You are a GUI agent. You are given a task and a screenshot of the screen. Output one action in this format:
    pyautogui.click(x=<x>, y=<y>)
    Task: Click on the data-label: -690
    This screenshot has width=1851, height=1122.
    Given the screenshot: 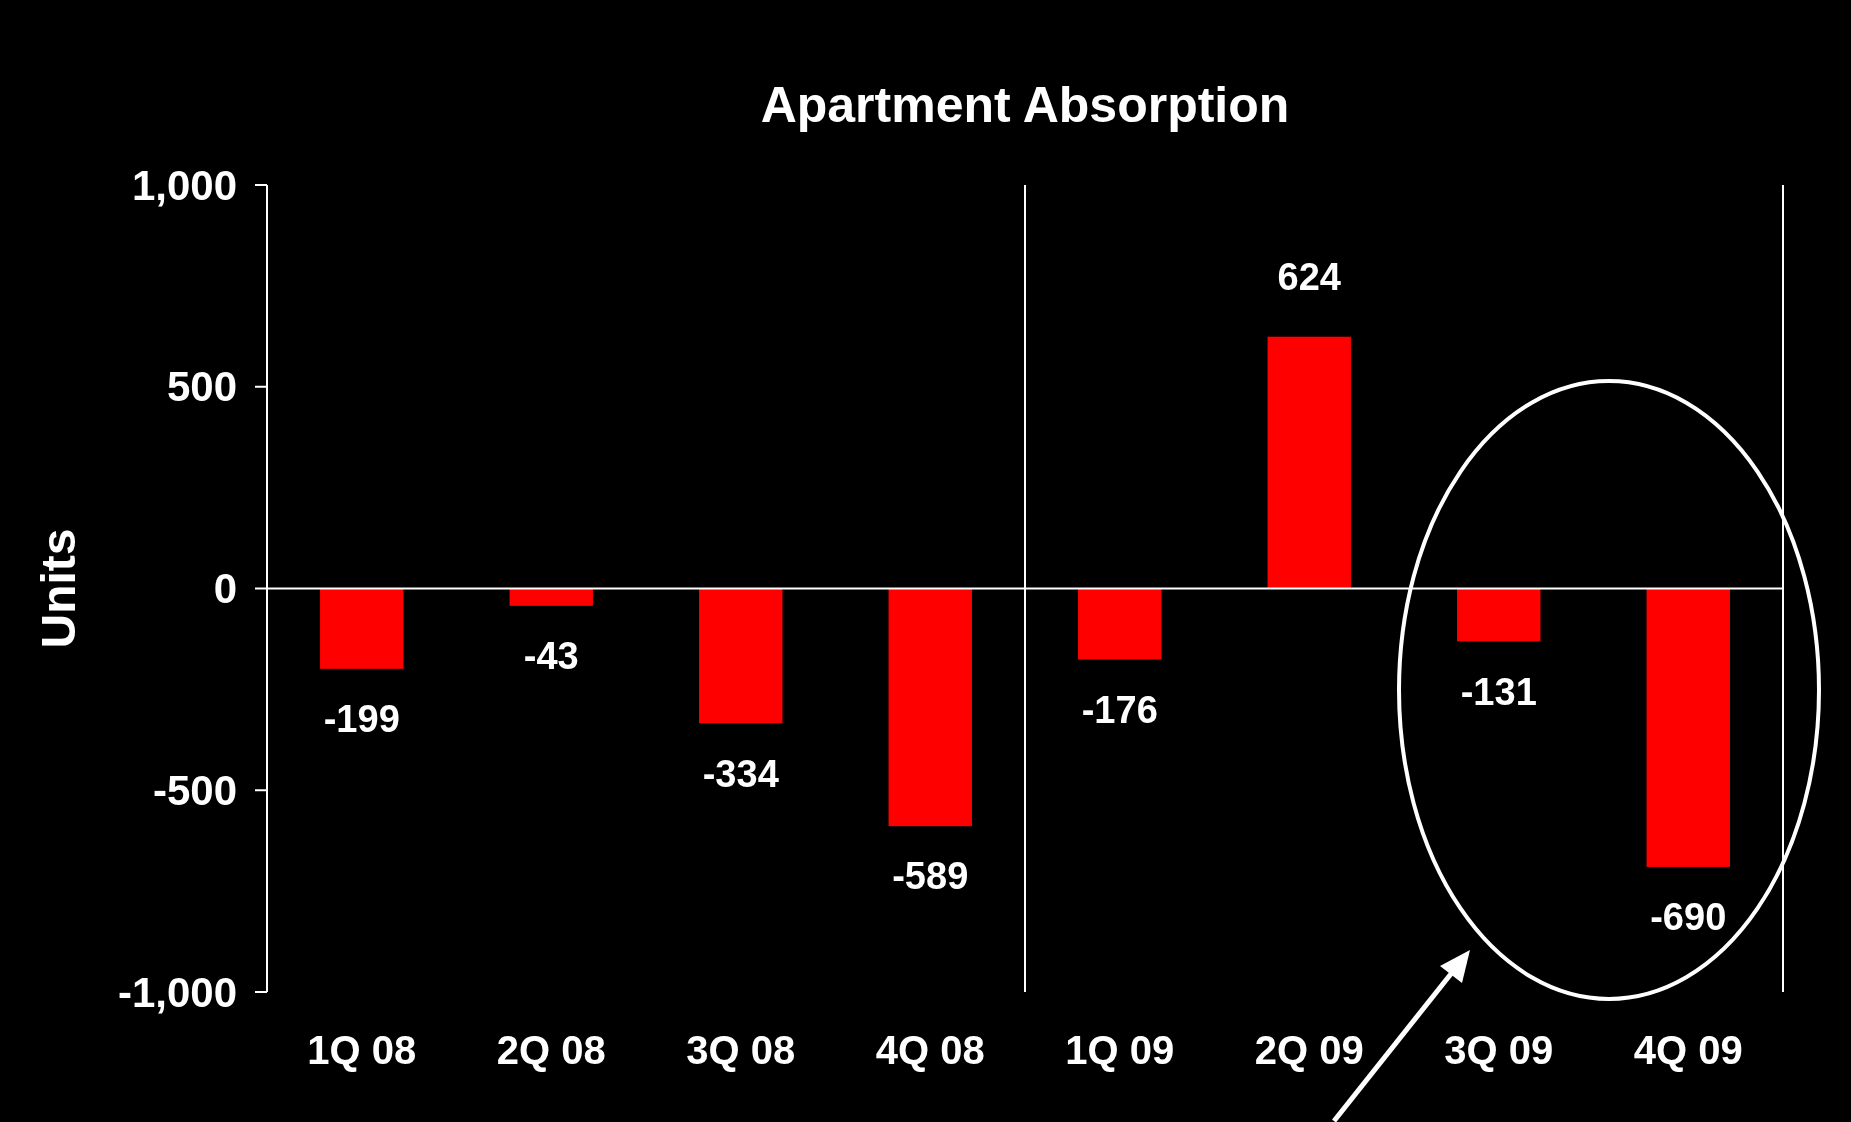 What is the action you would take?
    pyautogui.click(x=1688, y=917)
    